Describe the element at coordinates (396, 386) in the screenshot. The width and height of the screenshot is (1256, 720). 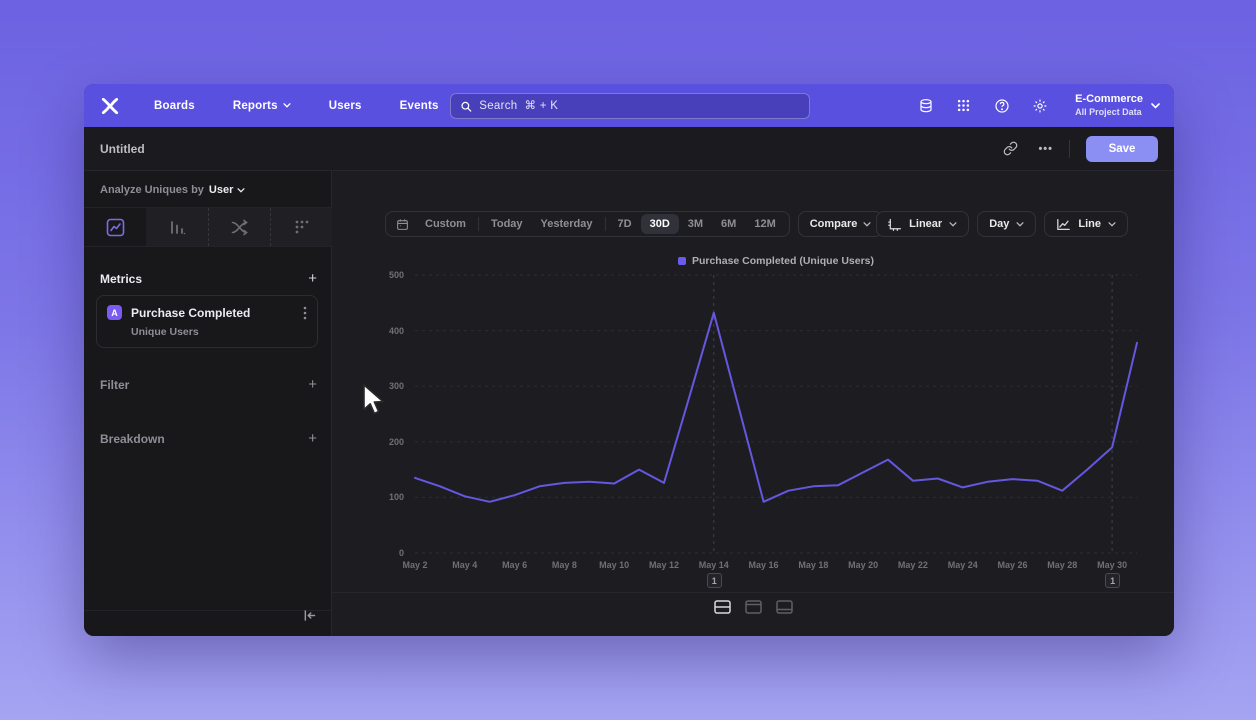
I see `y-axis-tick: 300` at that location.